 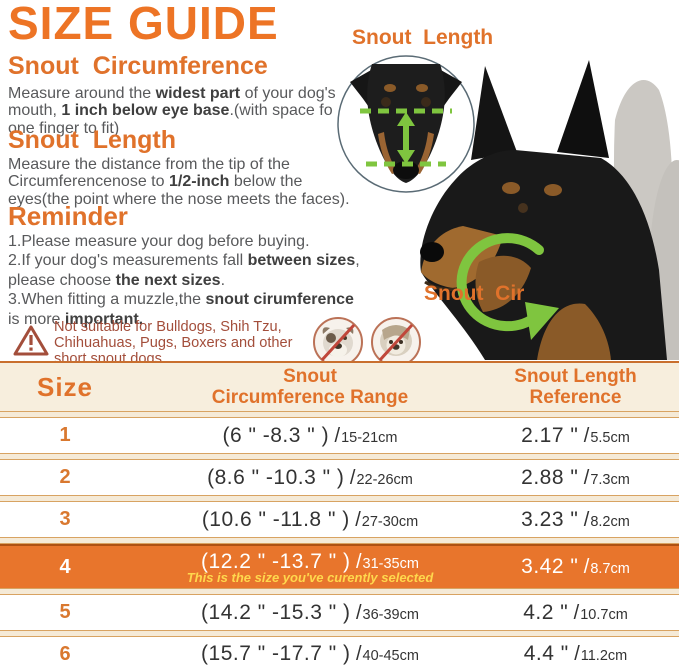 What do you see at coordinates (369, 437) in the screenshot?
I see `circ-cm: 15-21cm` at bounding box center [369, 437].